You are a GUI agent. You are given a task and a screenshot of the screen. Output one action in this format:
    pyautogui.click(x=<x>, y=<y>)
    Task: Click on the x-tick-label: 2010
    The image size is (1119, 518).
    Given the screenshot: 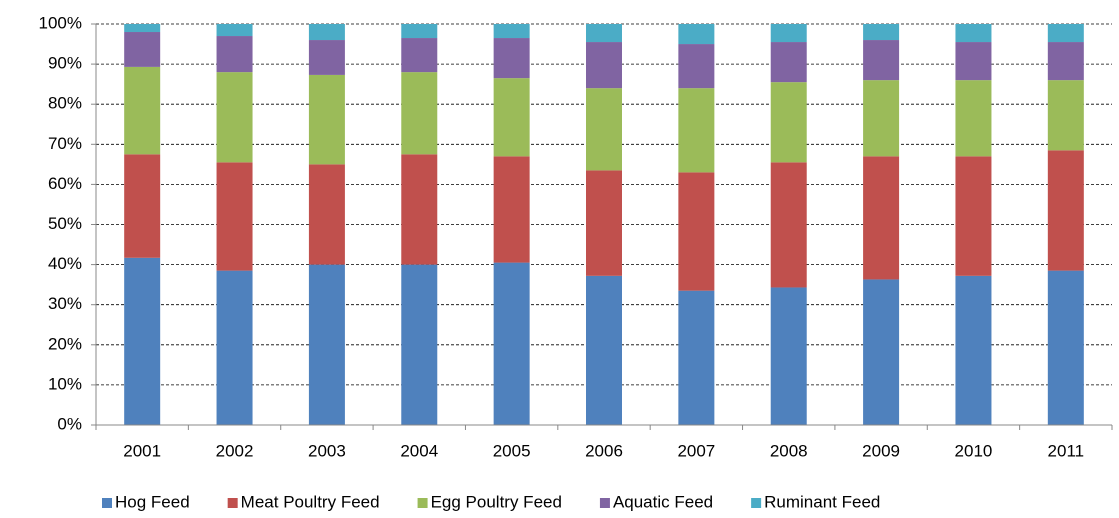 What is the action you would take?
    pyautogui.click(x=974, y=450)
    